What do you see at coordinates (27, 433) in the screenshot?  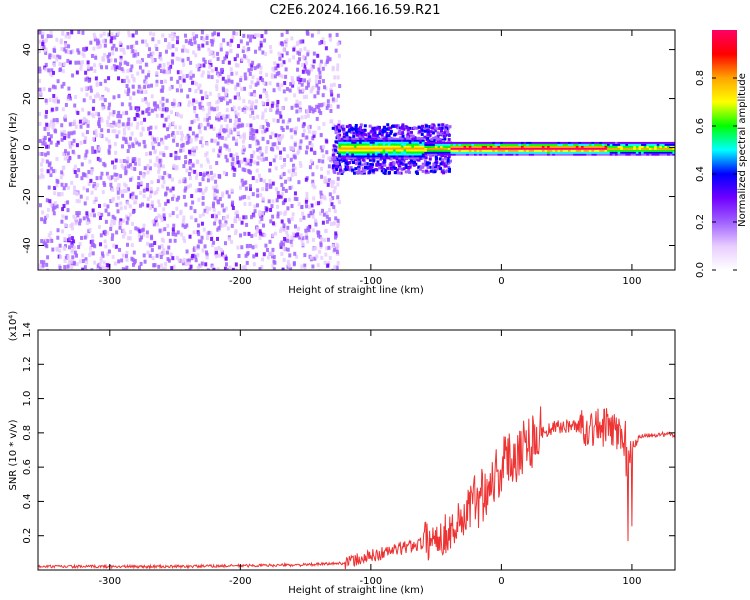 I see `tick-label: 0.8` at bounding box center [27, 433].